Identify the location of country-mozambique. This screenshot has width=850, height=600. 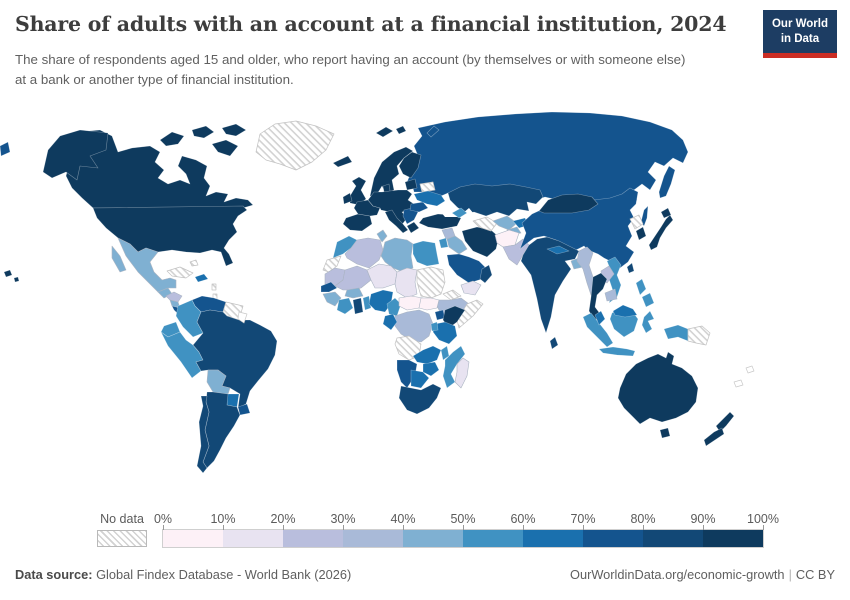
(454, 367).